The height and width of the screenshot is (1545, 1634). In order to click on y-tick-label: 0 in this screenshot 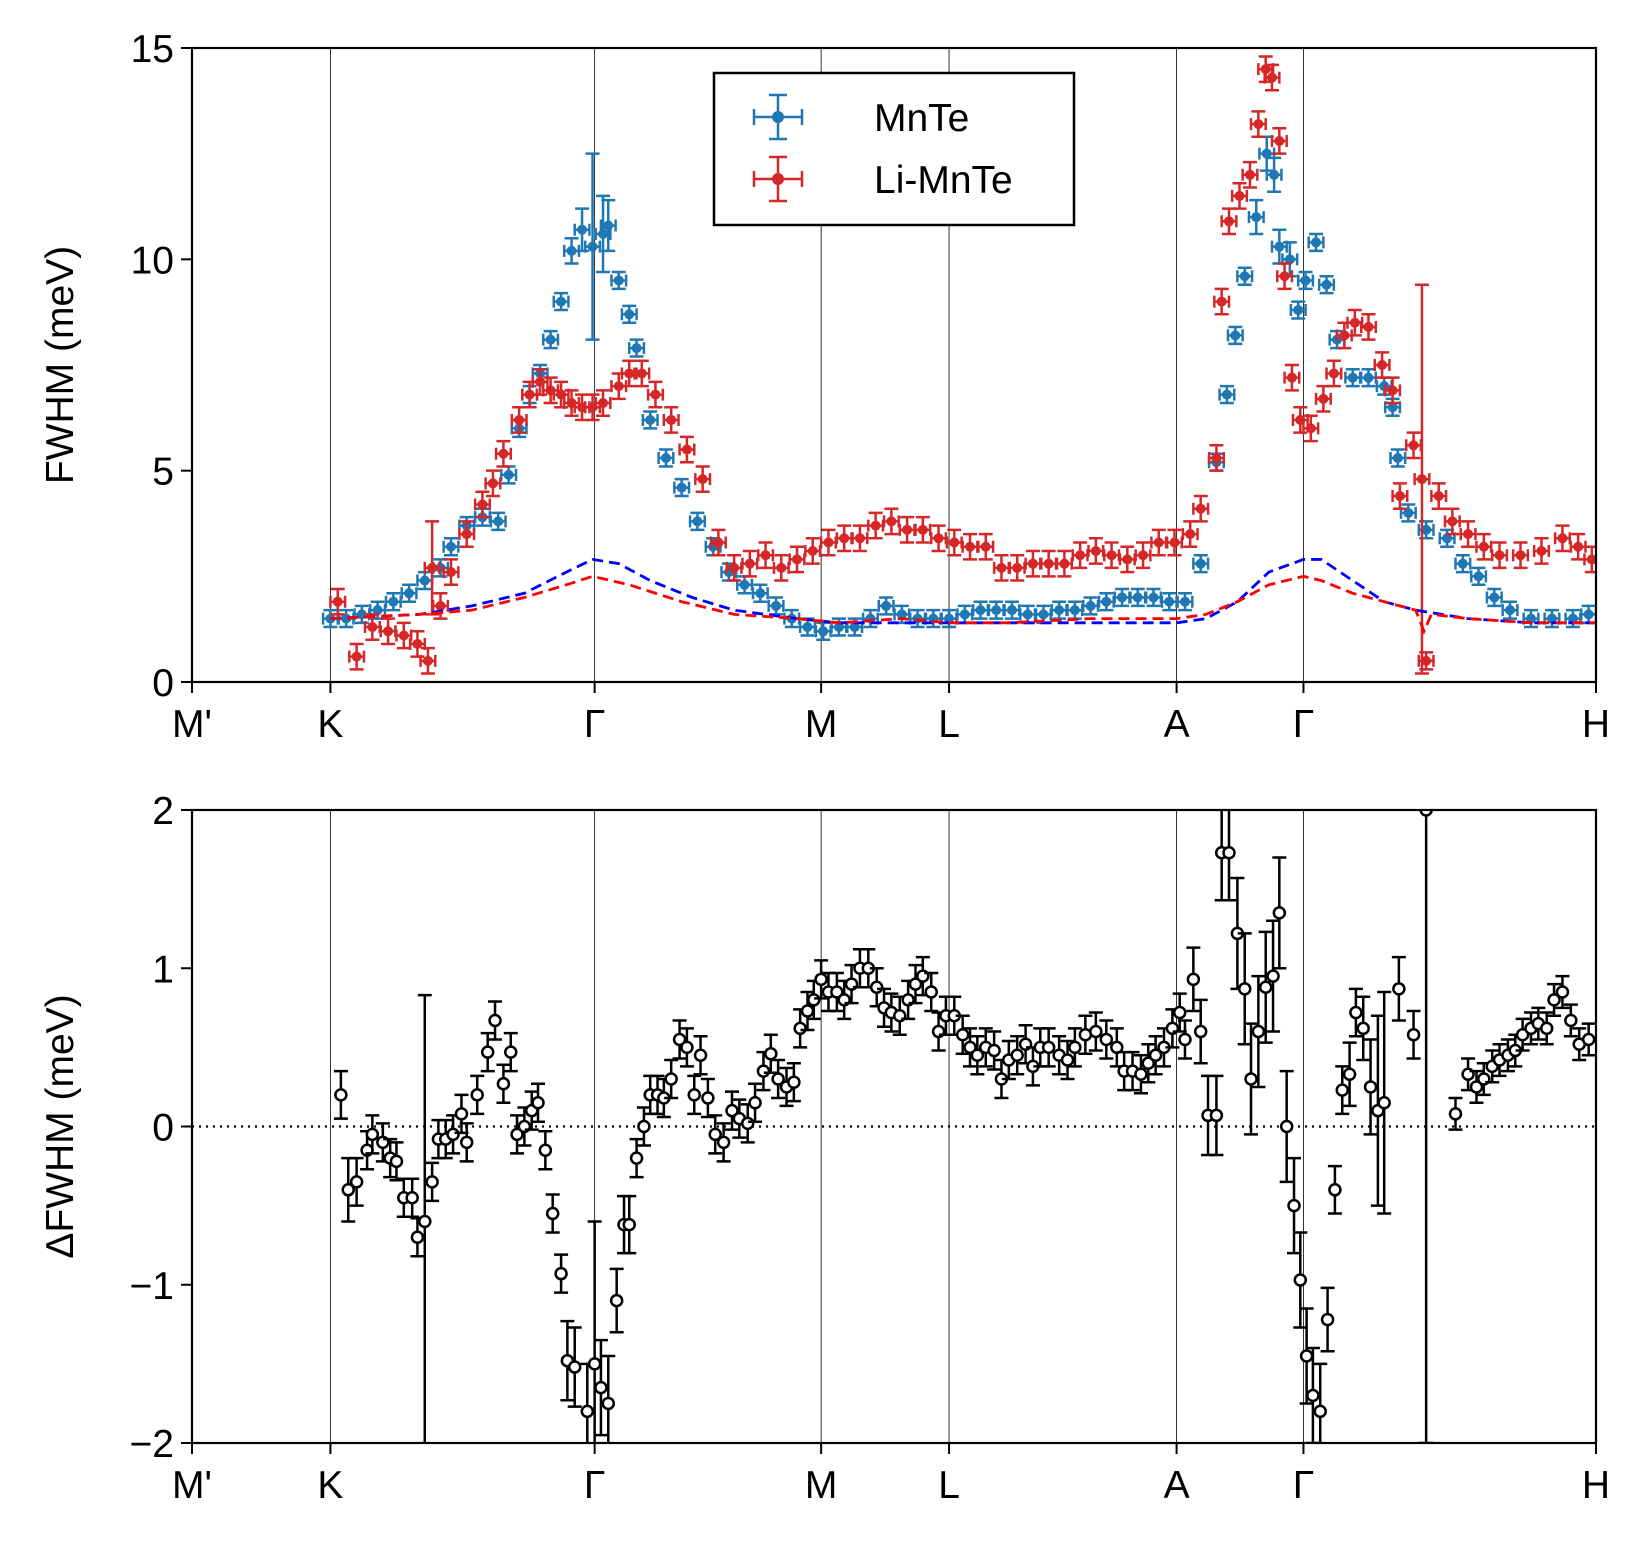, I will do `click(163, 683)`.